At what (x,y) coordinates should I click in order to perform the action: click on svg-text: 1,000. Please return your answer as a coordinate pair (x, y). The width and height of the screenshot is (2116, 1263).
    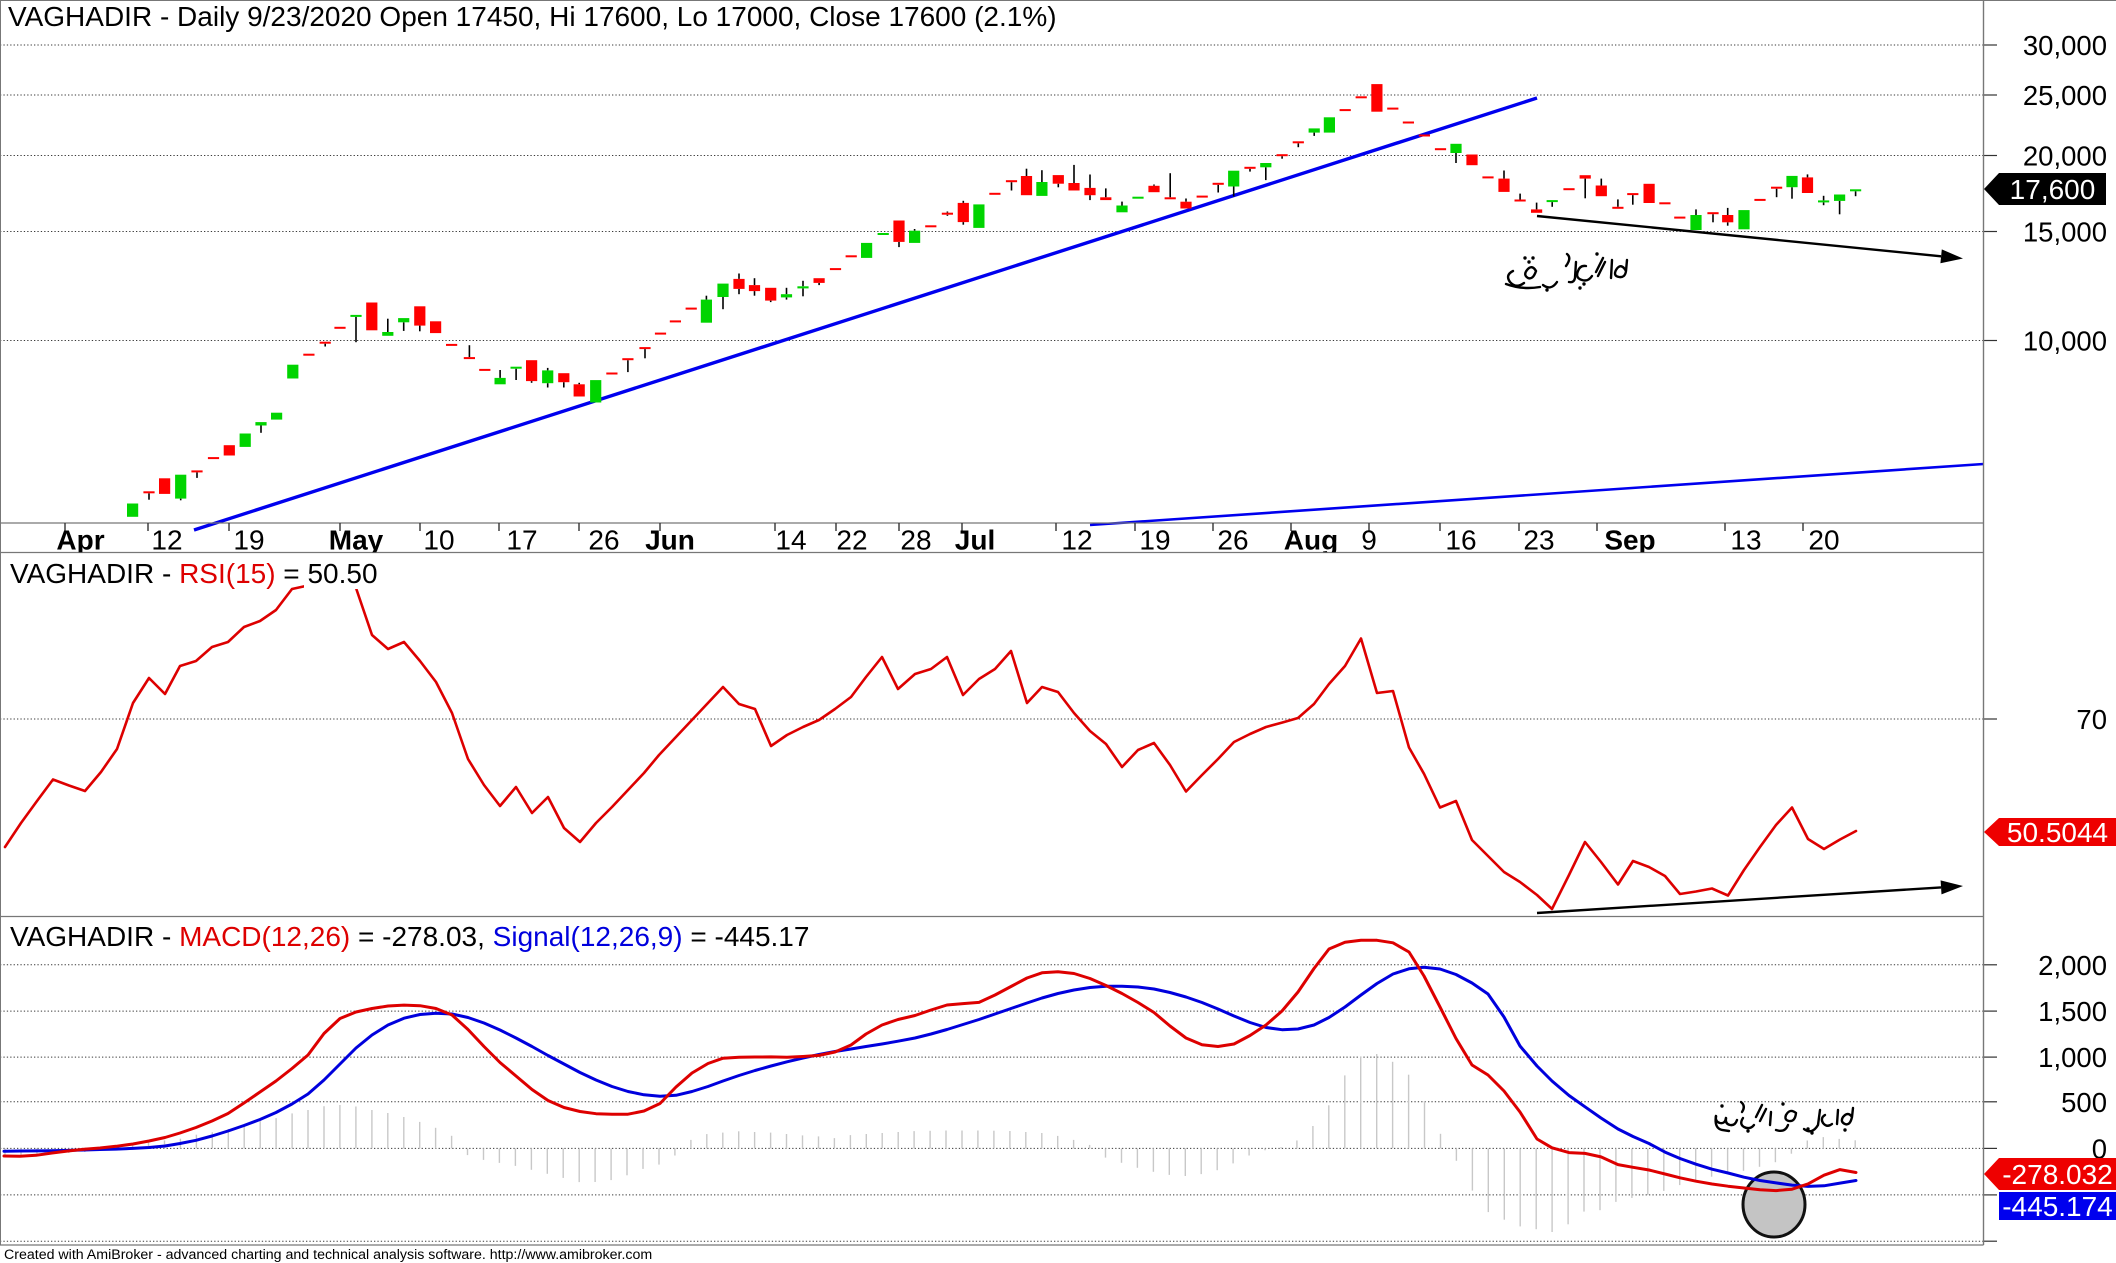
    Looking at the image, I should click on (2072, 1057).